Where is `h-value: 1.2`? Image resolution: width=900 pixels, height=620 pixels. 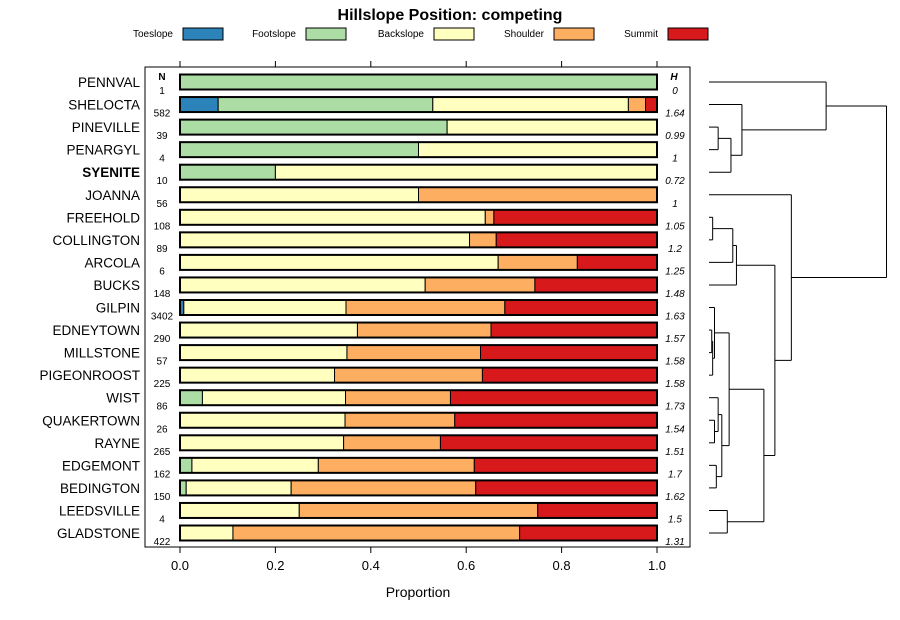
h-value: 1.2 is located at coordinates (675, 249).